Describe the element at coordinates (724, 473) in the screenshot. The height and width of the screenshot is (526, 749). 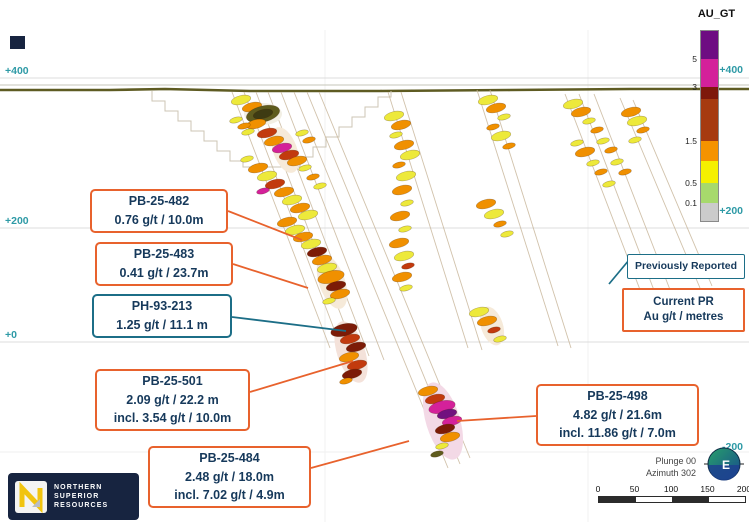
I see `globe-lower-hemisphere` at that location.